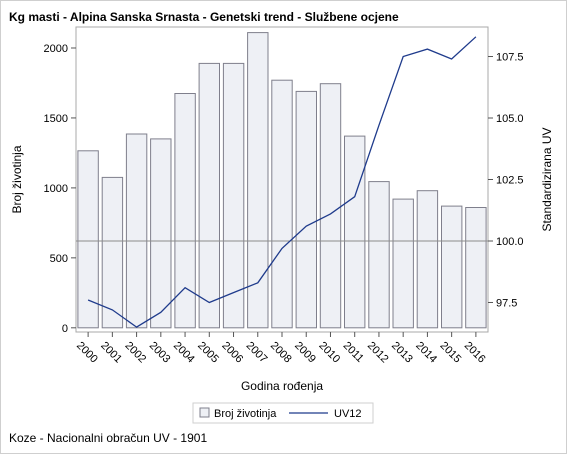 The width and height of the screenshot is (567, 454). What do you see at coordinates (184, 353) in the screenshot?
I see `x-tick-label: 2004` at bounding box center [184, 353].